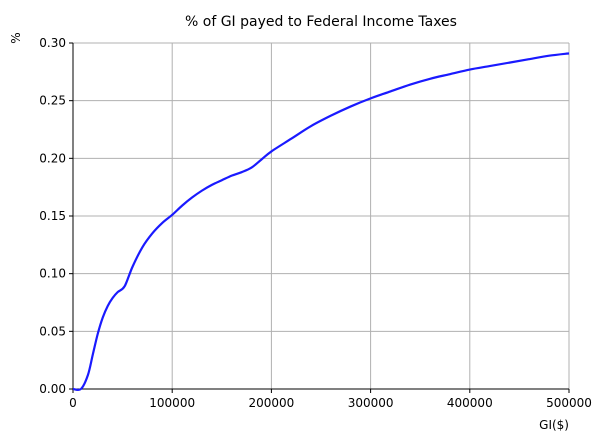 This screenshot has width=610, height=443. What do you see at coordinates (271, 403) in the screenshot?
I see `x-tick-label: 200000` at bounding box center [271, 403].